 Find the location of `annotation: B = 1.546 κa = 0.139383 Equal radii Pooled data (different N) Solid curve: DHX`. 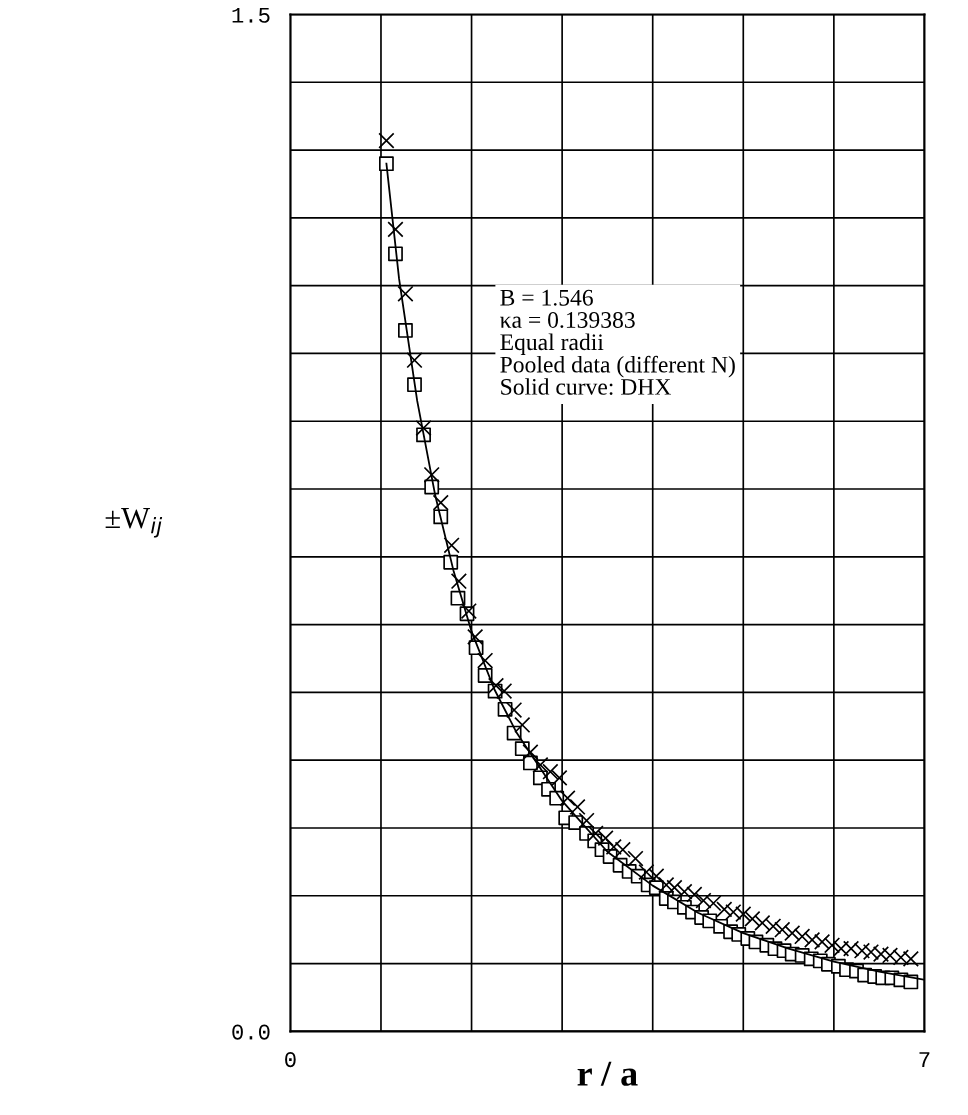

annotation: B = 1.546 κa = 0.139383 Equal radii Pooled data (different N) Solid curve: DHX is located at coordinates (617, 342).